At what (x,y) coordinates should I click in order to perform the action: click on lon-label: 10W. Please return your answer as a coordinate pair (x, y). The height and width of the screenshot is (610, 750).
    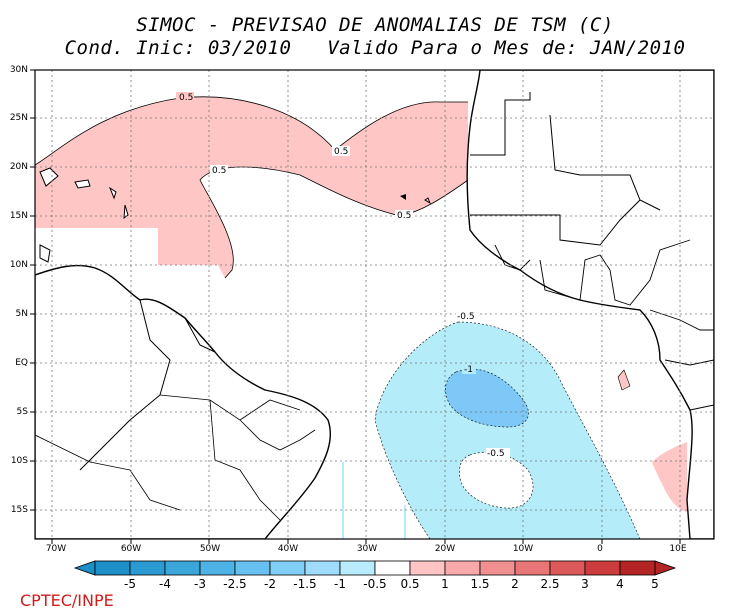
    Looking at the image, I should click on (523, 549).